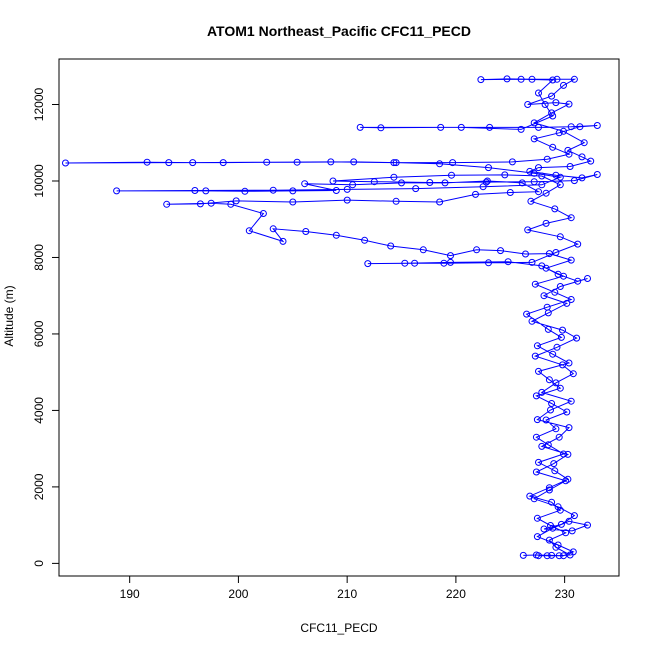 Image resolution: width=650 pixels, height=655 pixels. What do you see at coordinates (347, 594) in the screenshot?
I see `x-tick-label: 210` at bounding box center [347, 594].